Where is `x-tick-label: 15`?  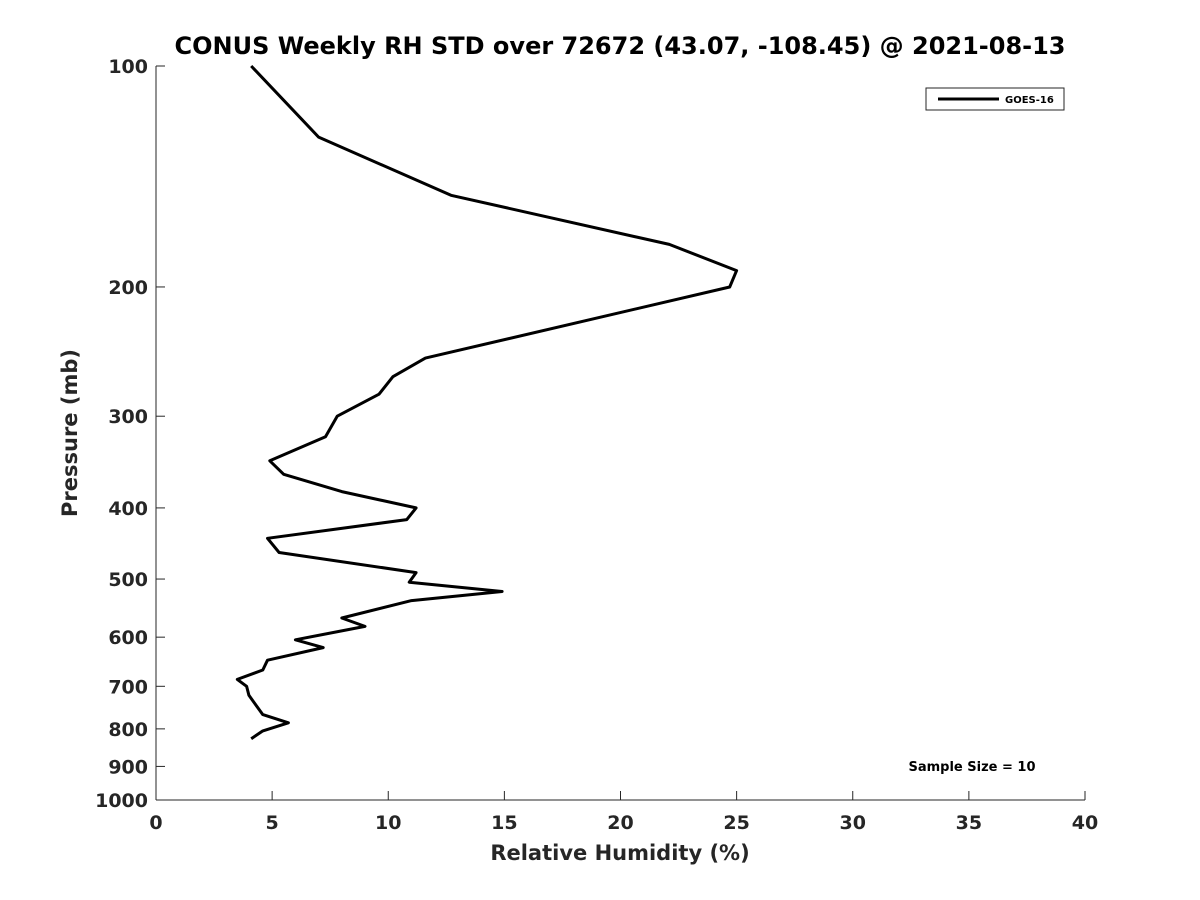
x-tick-label: 15 is located at coordinates (504, 823).